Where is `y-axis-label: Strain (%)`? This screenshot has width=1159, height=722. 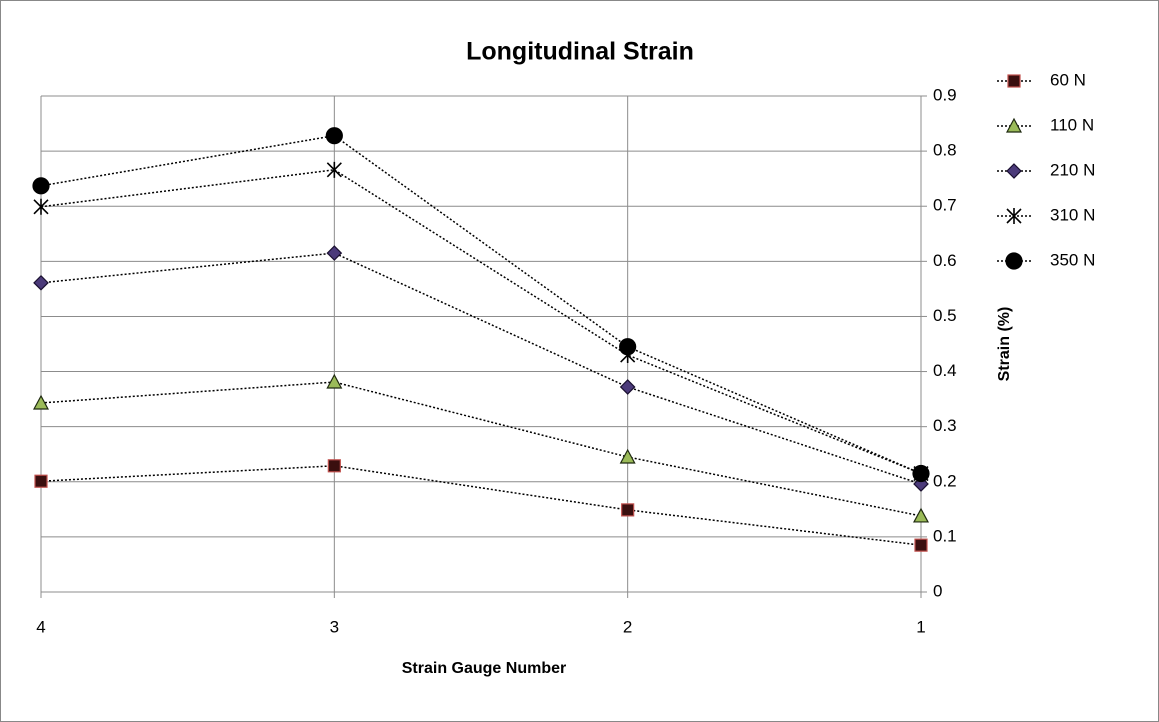 y-axis-label: Strain (%) is located at coordinates (1004, 344).